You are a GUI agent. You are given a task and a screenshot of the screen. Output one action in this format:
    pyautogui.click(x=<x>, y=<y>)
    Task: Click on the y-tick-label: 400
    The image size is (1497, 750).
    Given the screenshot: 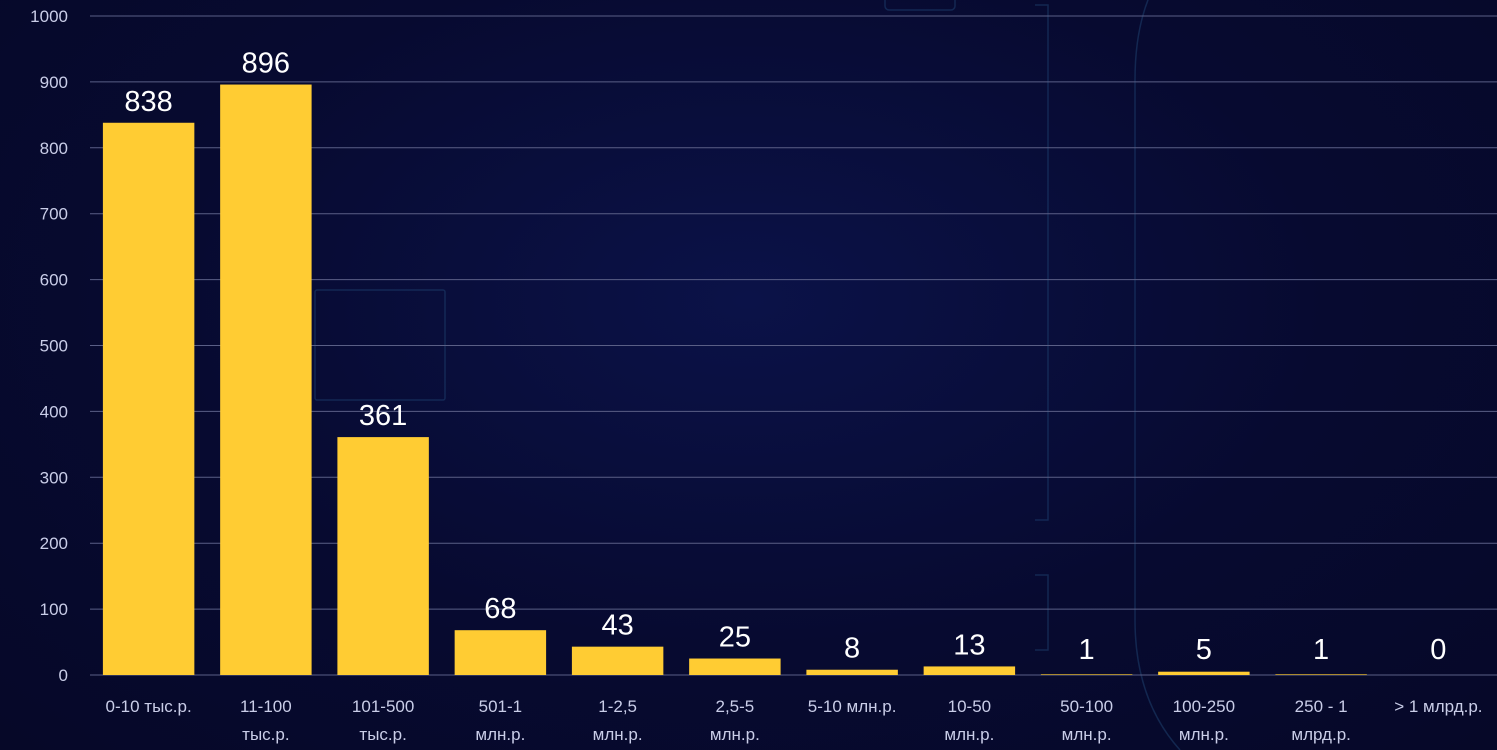 What is the action you would take?
    pyautogui.click(x=54, y=411)
    